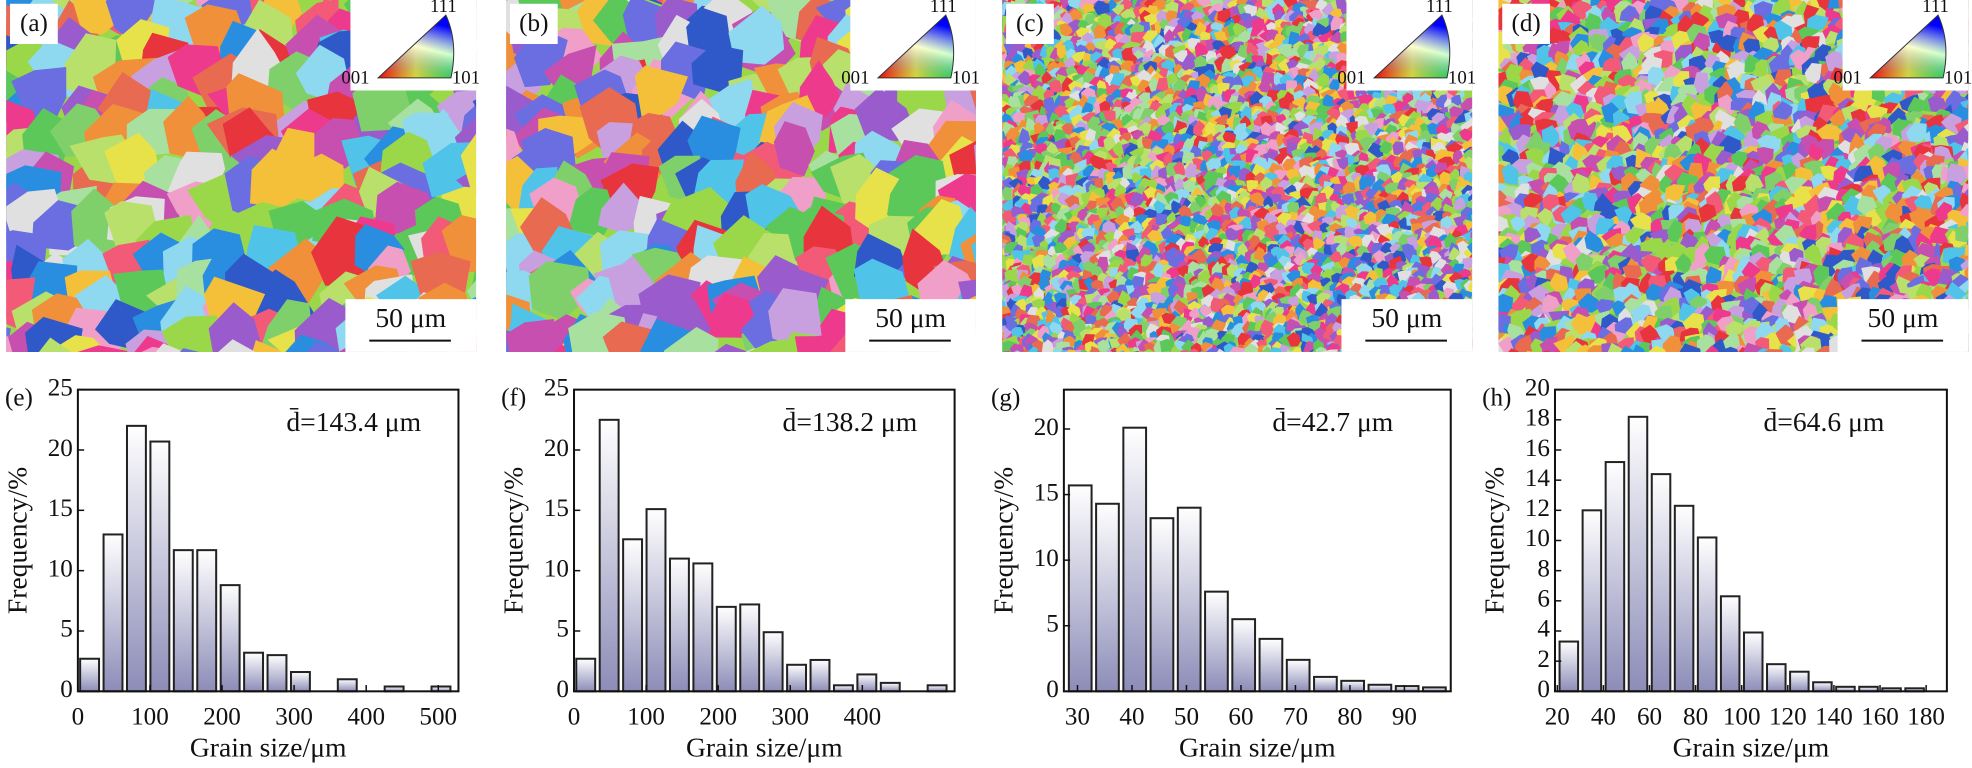 The image size is (1972, 768). I want to click on ebsd-map, so click(1719, 176).